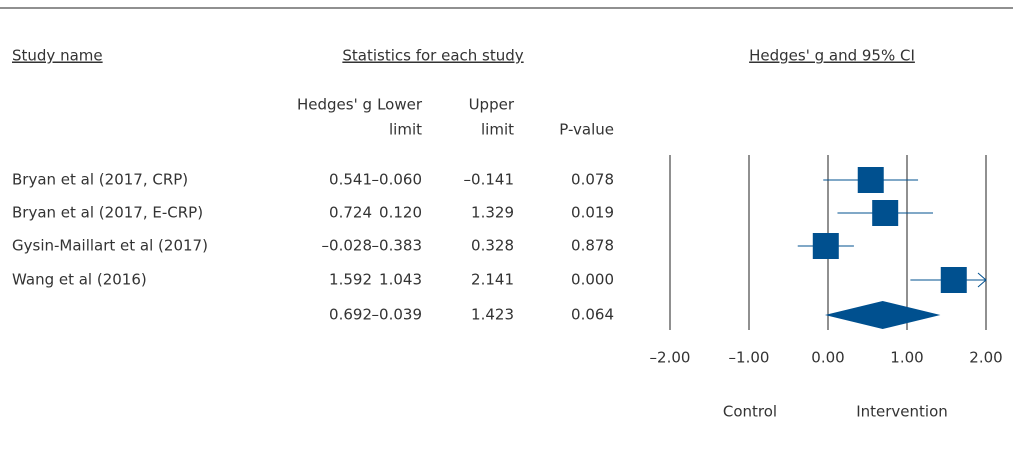 This screenshot has height=461, width=1013. What do you see at coordinates (902, 412) in the screenshot?
I see `annotation: Intervention` at bounding box center [902, 412].